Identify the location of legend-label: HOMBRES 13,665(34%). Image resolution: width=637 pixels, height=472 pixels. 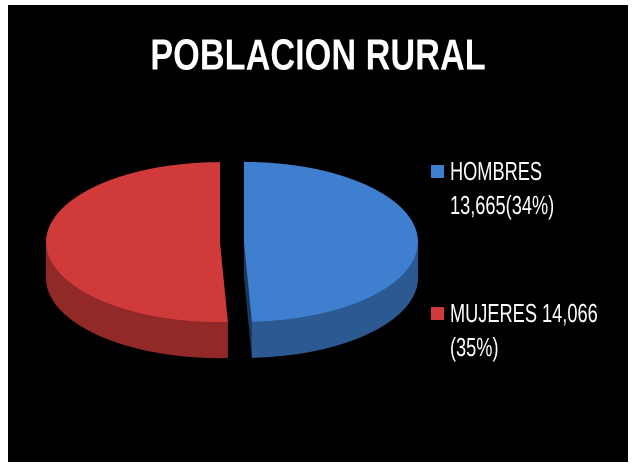
(502, 188).